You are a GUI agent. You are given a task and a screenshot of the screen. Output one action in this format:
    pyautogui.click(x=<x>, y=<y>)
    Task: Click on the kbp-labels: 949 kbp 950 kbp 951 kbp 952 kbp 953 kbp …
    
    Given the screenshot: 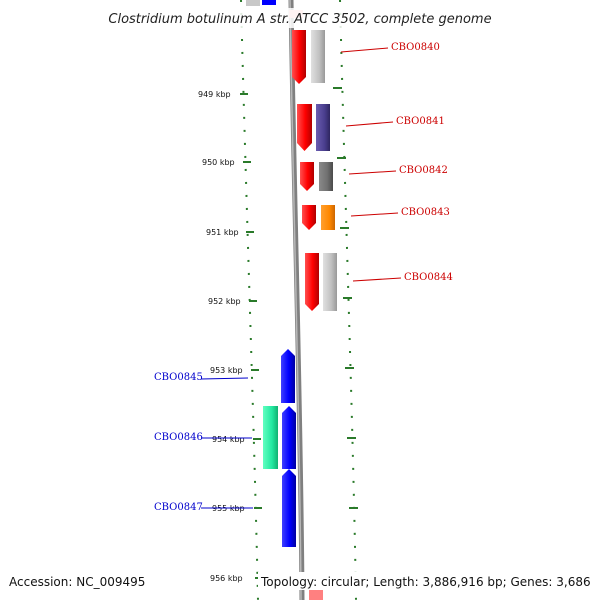 What is the action you would take?
    pyautogui.click(x=221, y=336)
    